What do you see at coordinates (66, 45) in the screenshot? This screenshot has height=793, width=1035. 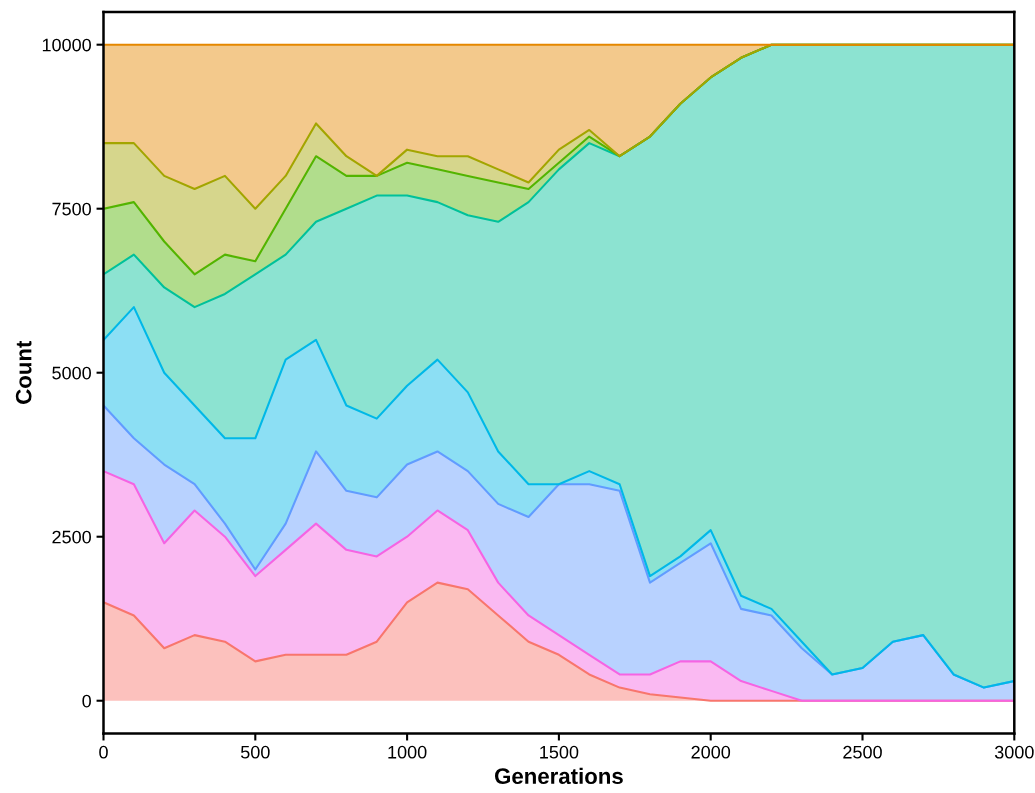 I see `y-tick-label: 10000` at bounding box center [66, 45].